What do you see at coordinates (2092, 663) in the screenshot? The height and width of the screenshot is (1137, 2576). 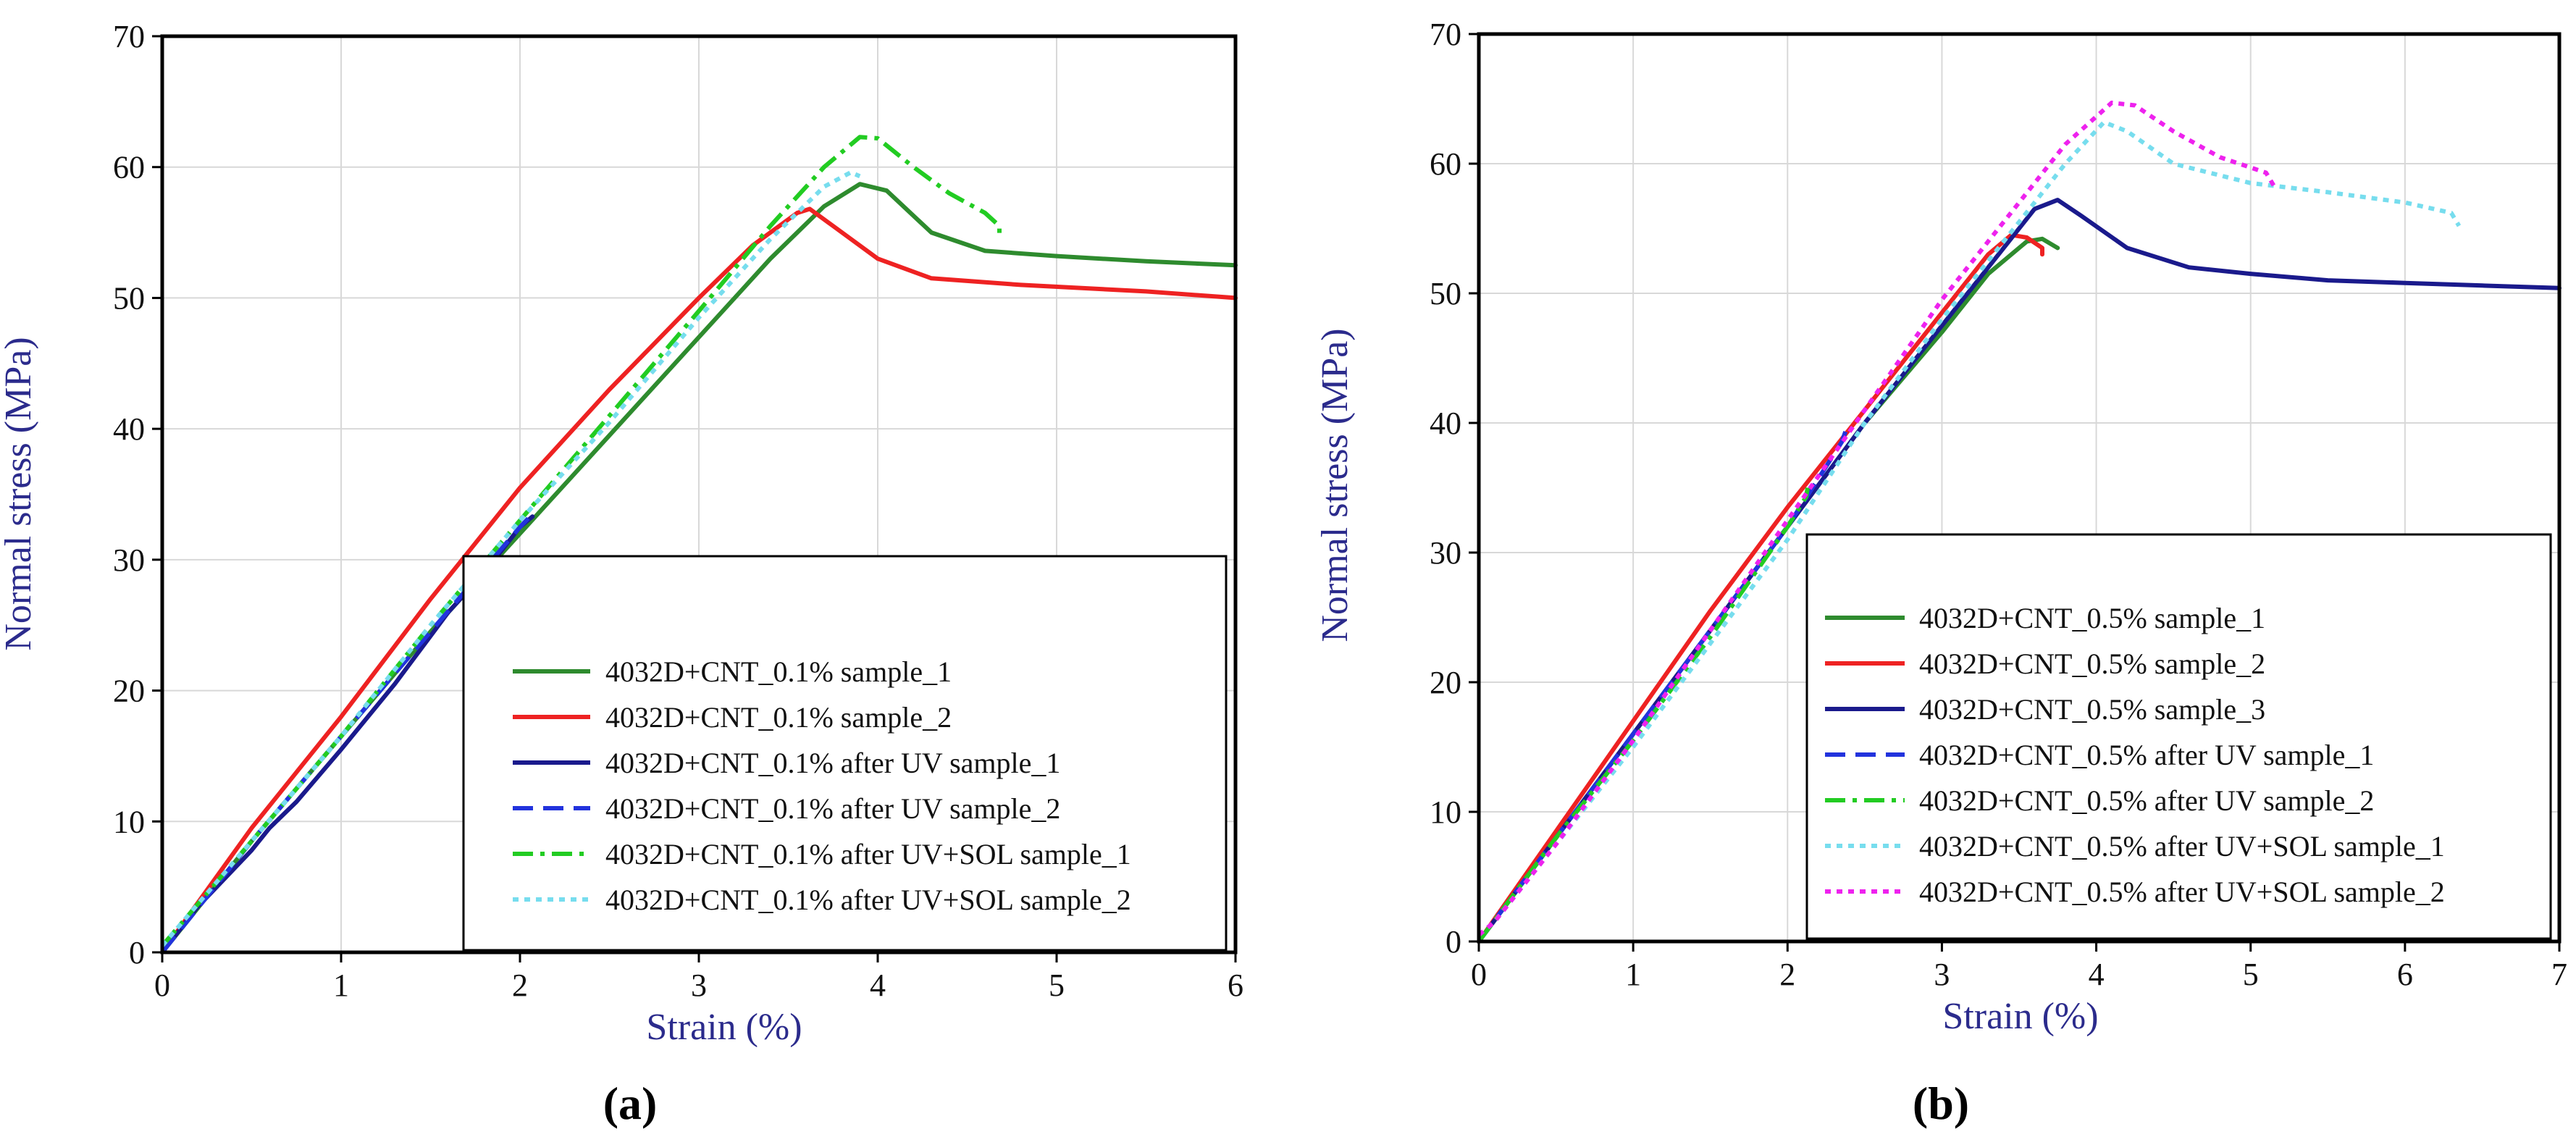 I see `legend-entry-2: 4032D+CNT_0.5% sample_2` at bounding box center [2092, 663].